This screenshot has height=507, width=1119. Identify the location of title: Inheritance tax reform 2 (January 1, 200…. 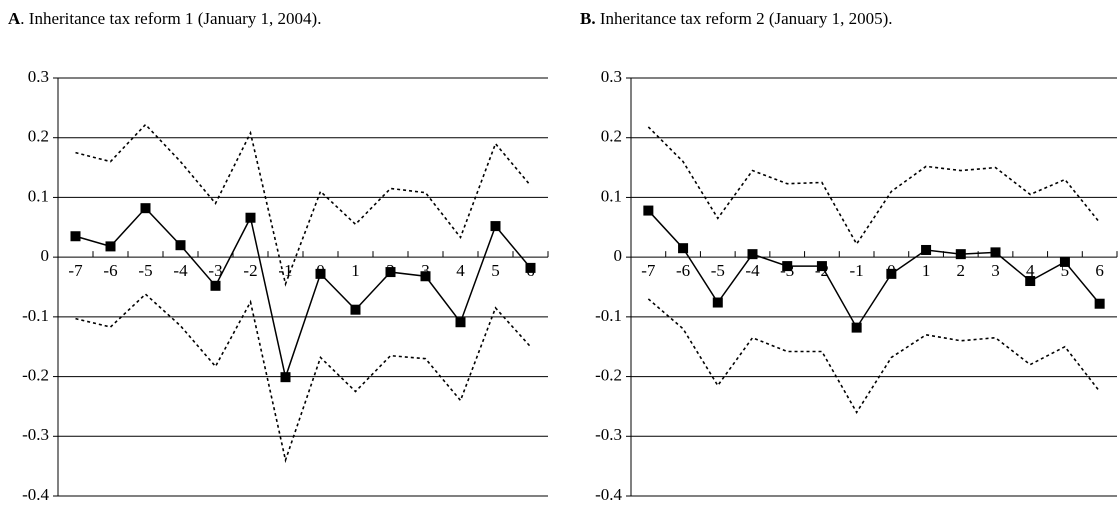
(744, 18).